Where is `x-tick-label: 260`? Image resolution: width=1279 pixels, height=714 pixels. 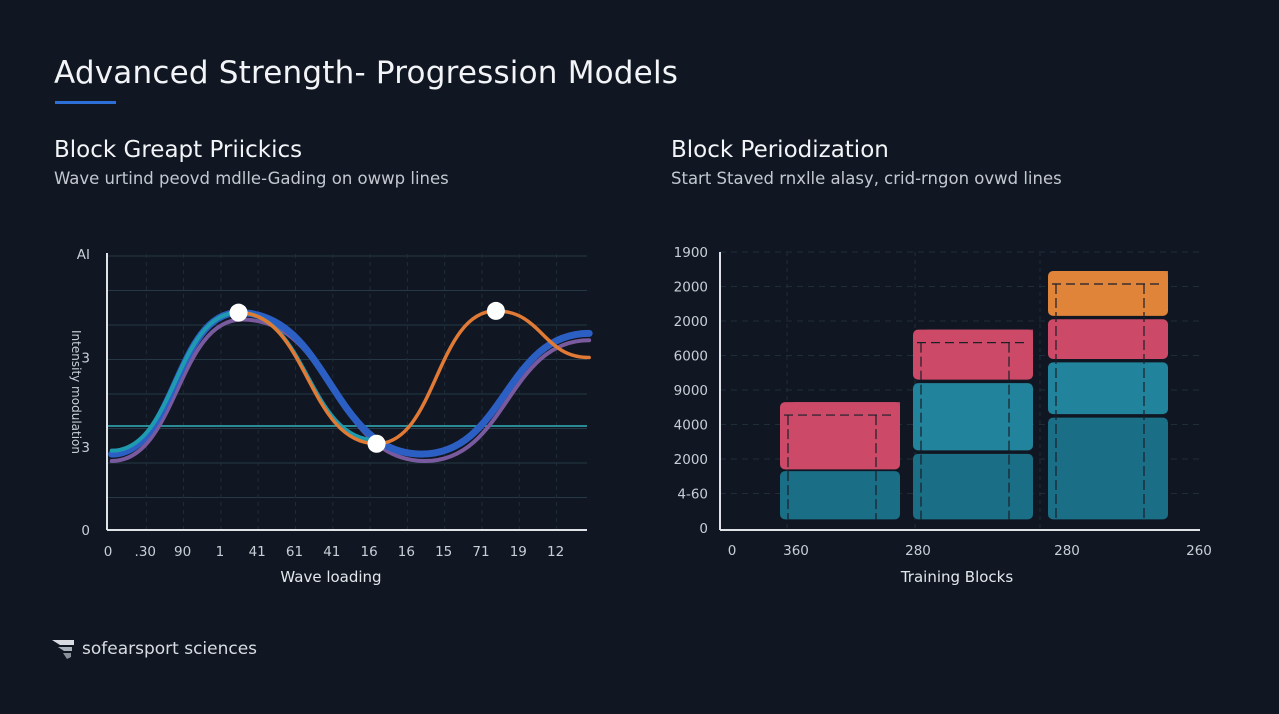
x-tick-label: 260 is located at coordinates (1199, 551).